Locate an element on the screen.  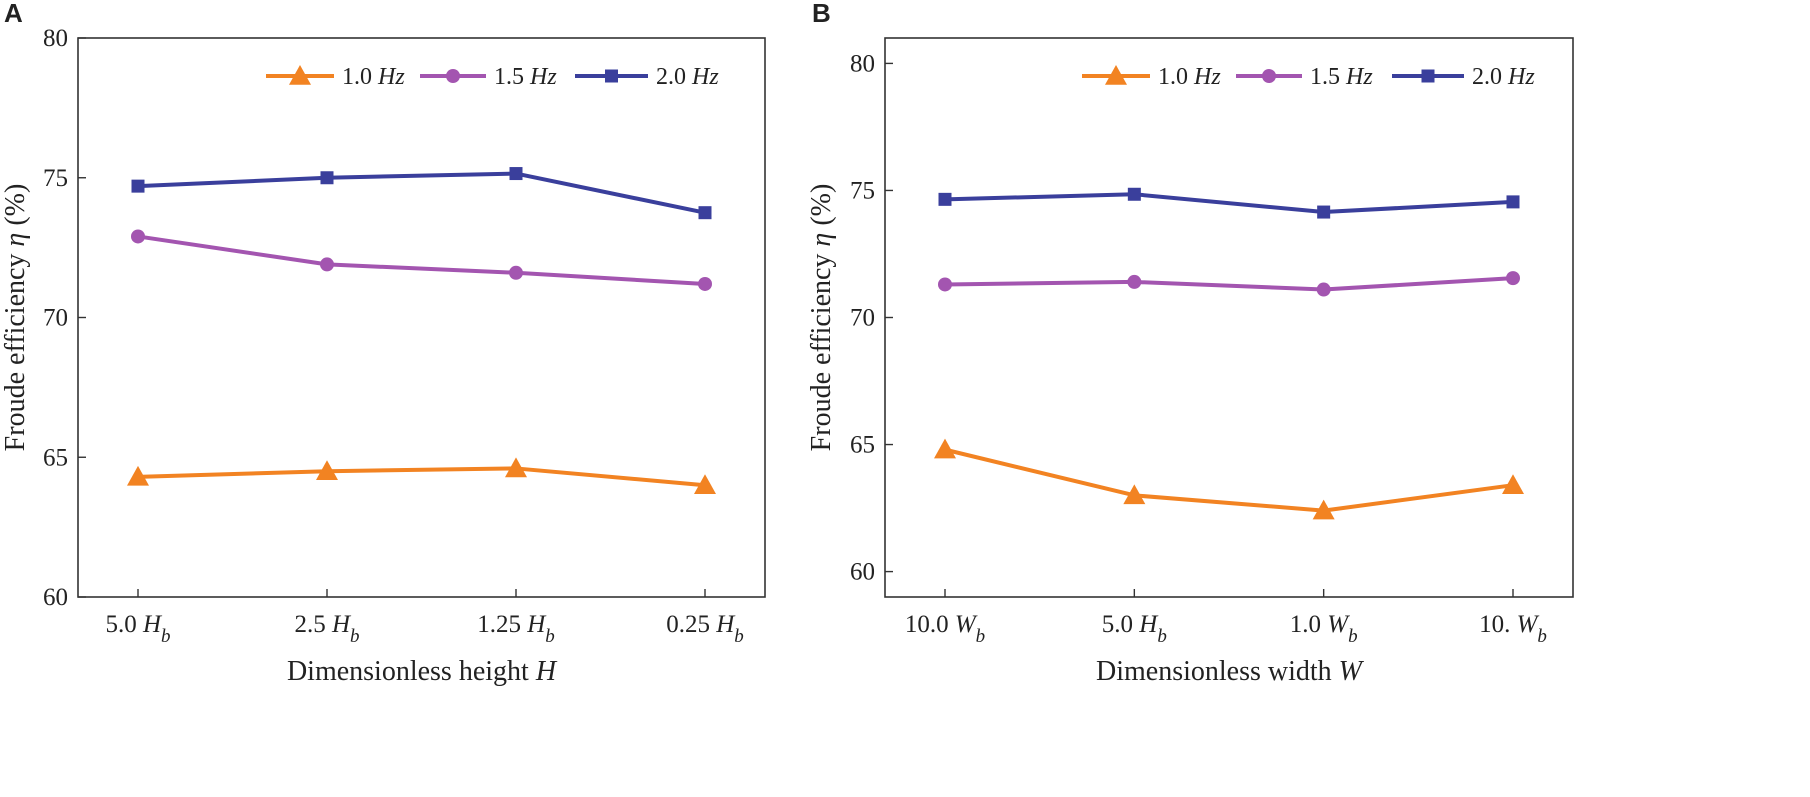
x-tick-label: 0.25 Hb is located at coordinates (705, 629).